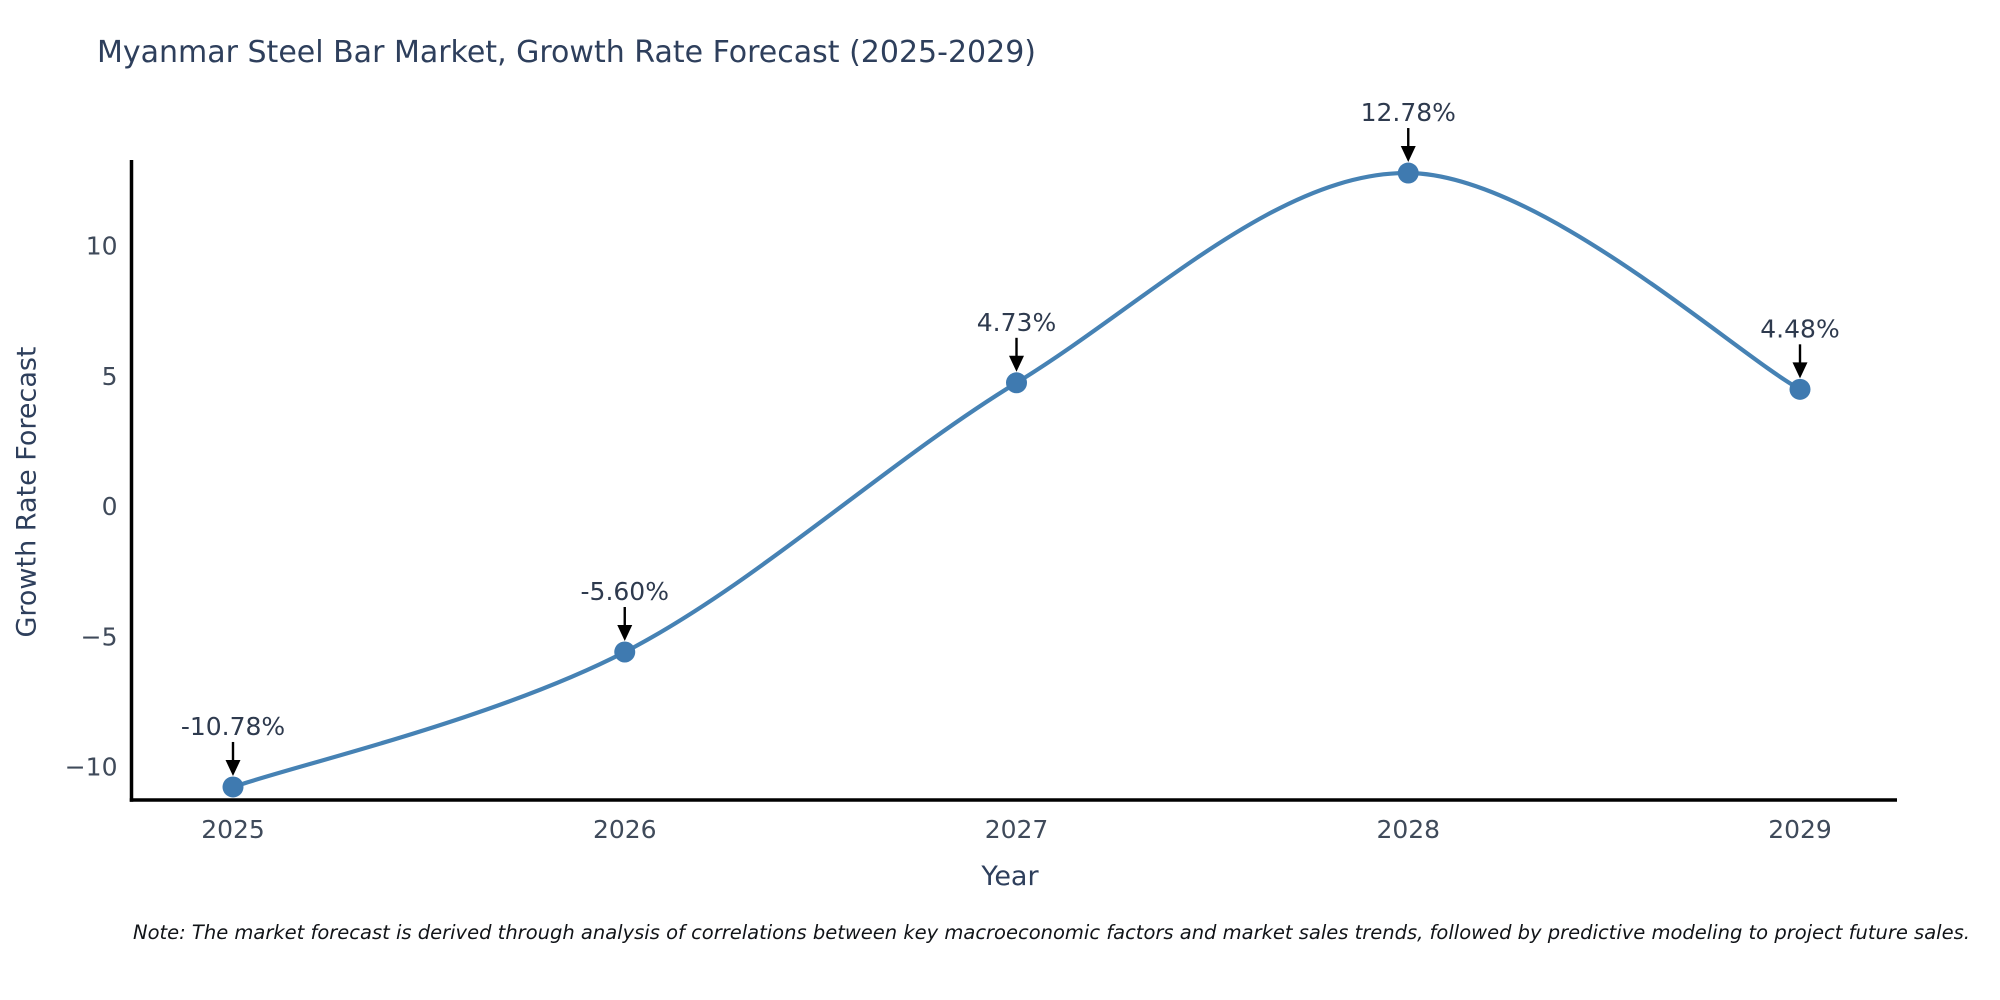  I want to click on x-tick-label: 2025, so click(233, 829).